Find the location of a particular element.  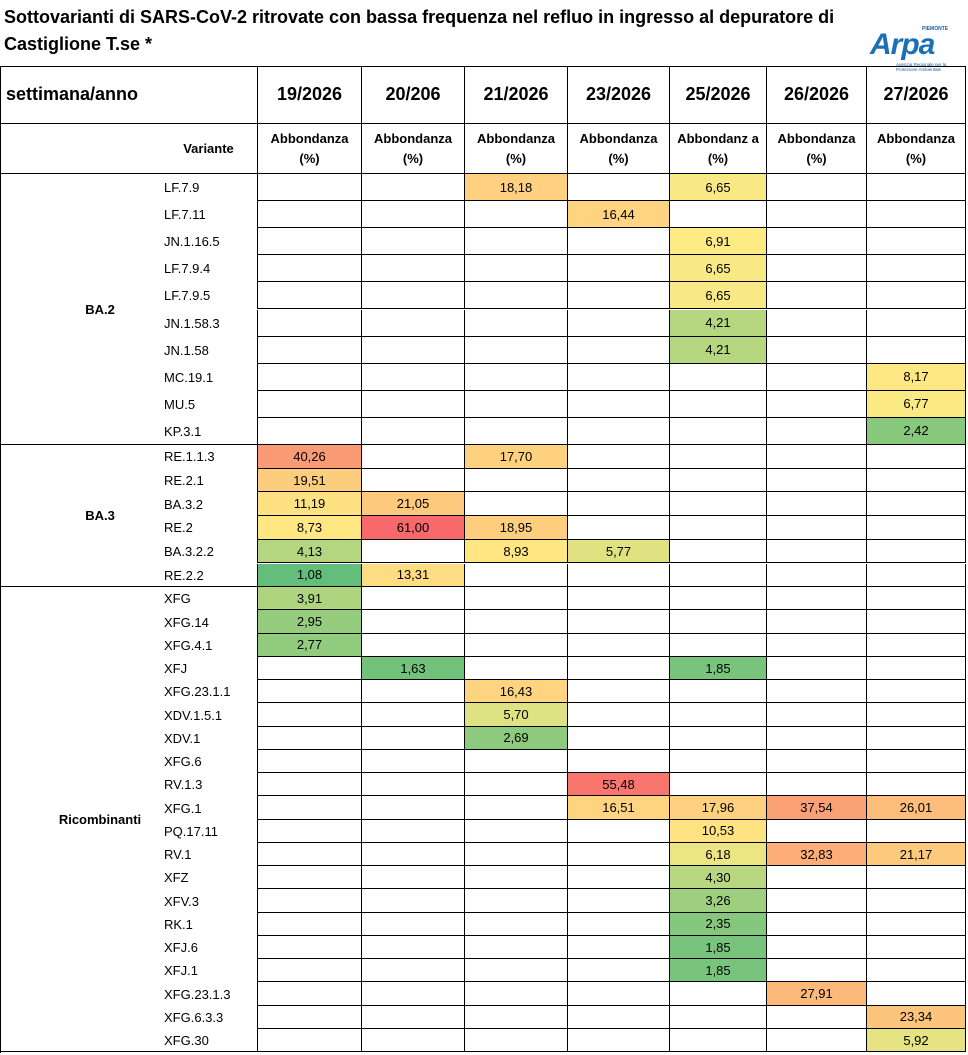

value-cell: 40,26 is located at coordinates (310, 457).